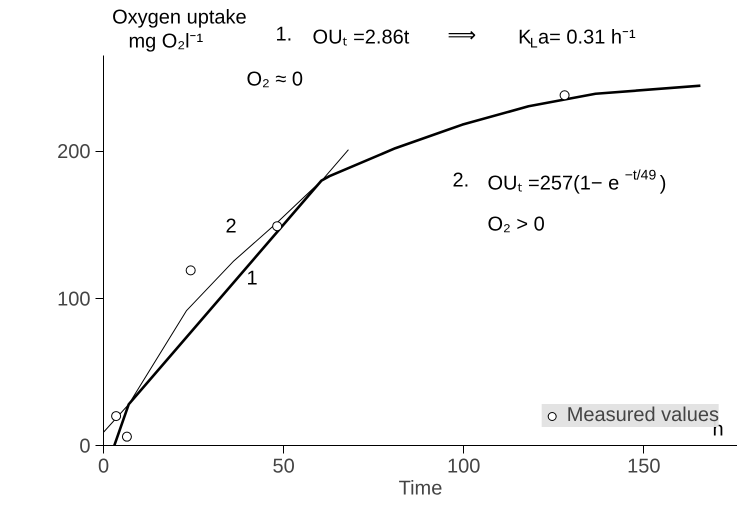 The image size is (737, 506). I want to click on x-tick-label: 150, so click(644, 467).